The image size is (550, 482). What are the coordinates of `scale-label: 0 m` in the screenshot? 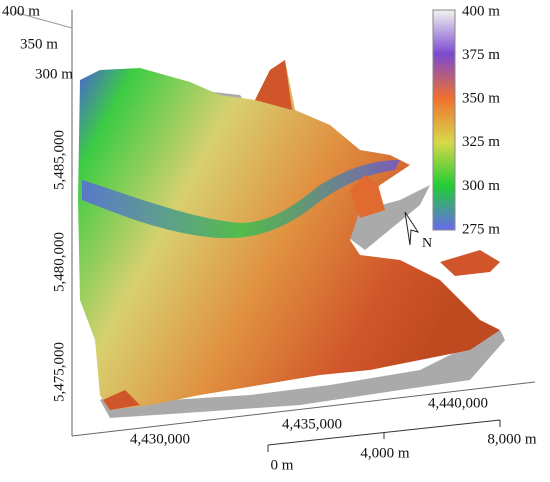 It's located at (282, 465).